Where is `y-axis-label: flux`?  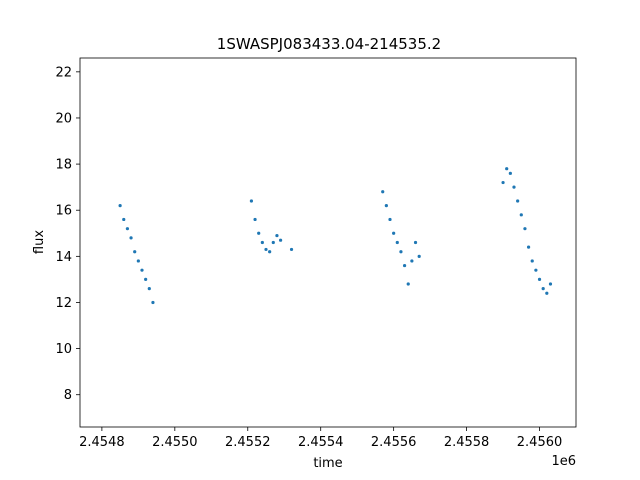 y-axis-label: flux is located at coordinates (39, 242).